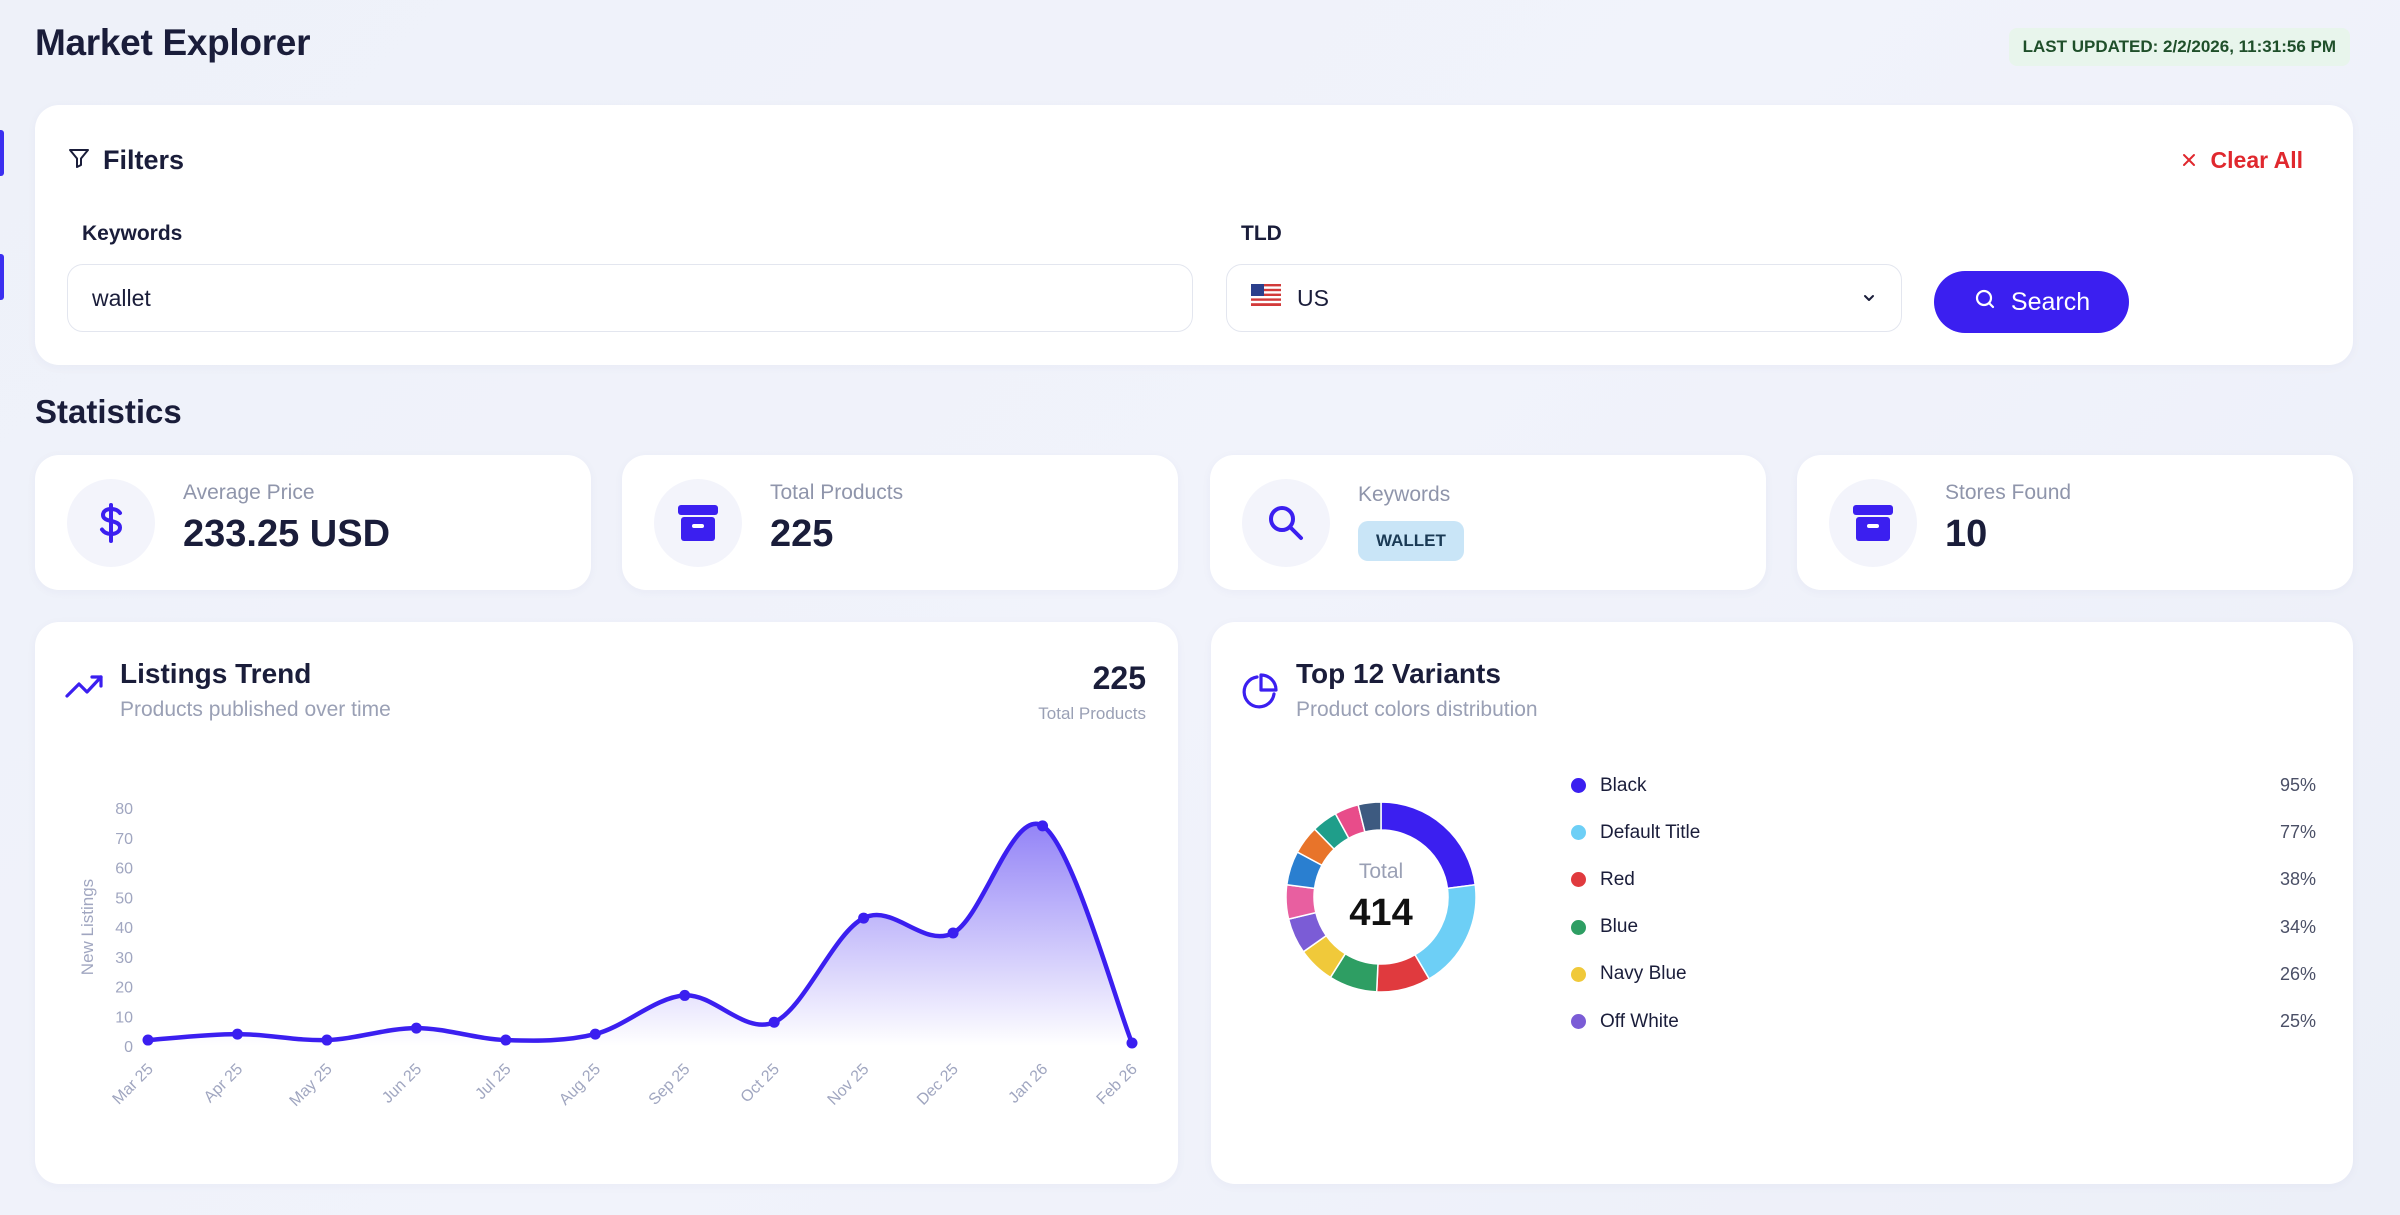 This screenshot has height=1215, width=2400. I want to click on chart-title: Listings Trend, so click(216, 673).